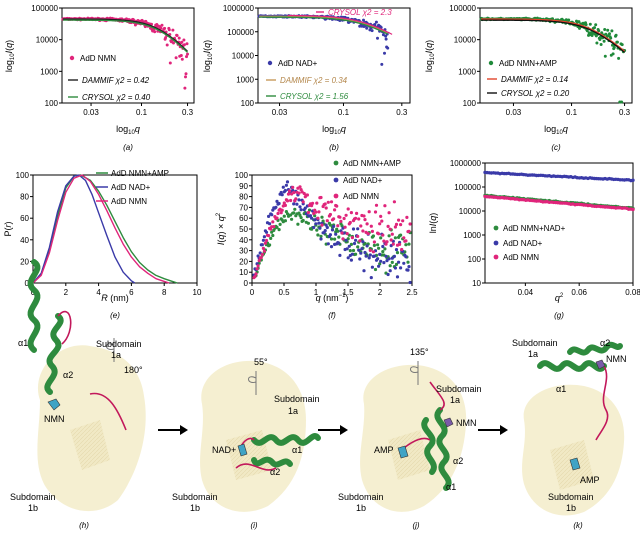 This screenshot has width=640, height=540. I want to click on panel-a-marks, so click(125, 53).